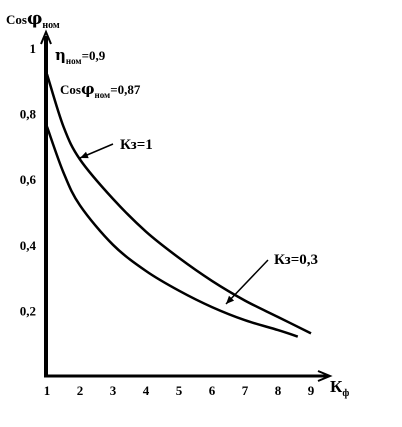  Describe the element at coordinates (16, 19) in the screenshot. I see `y-axis-title-main: Cos` at that location.